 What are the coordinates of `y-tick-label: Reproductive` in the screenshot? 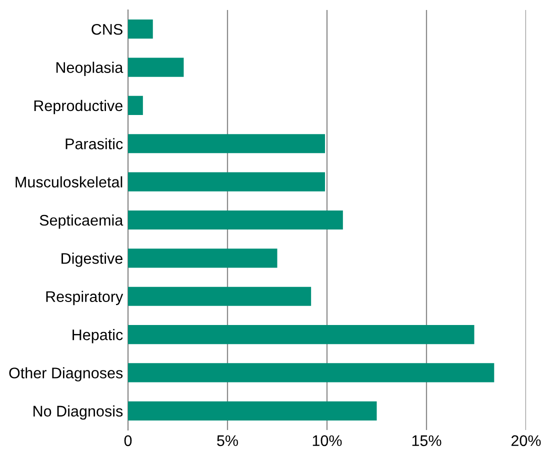 It's located at (78, 107).